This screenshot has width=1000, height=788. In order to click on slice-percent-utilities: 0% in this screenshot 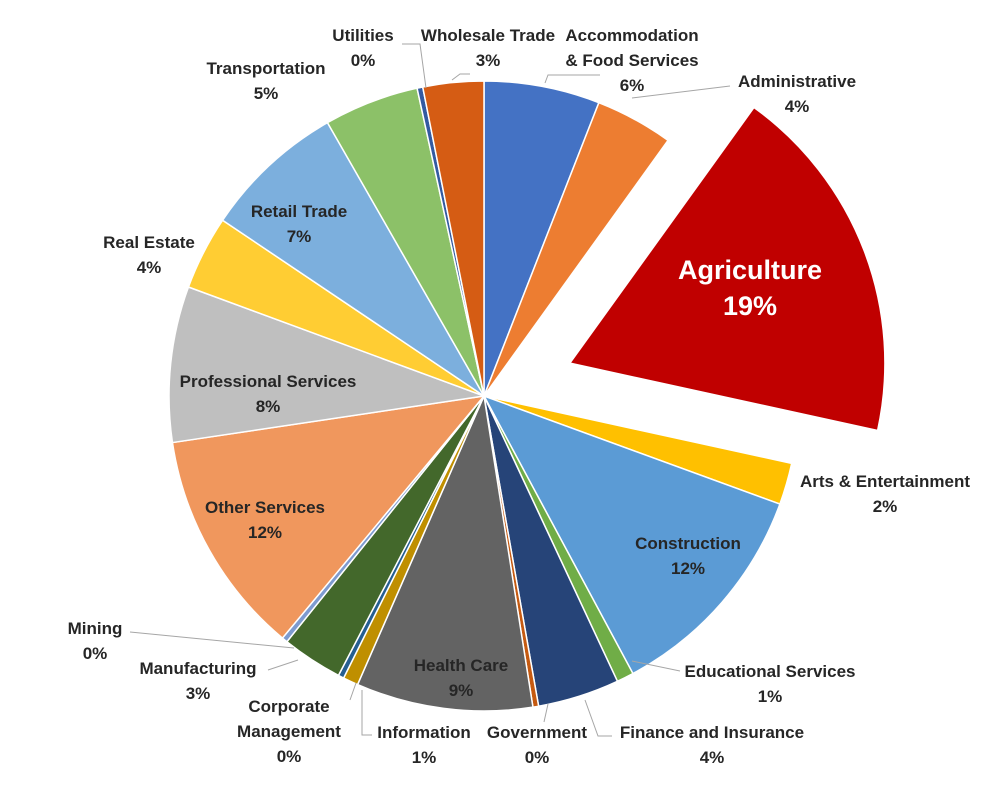, I will do `click(363, 60)`.